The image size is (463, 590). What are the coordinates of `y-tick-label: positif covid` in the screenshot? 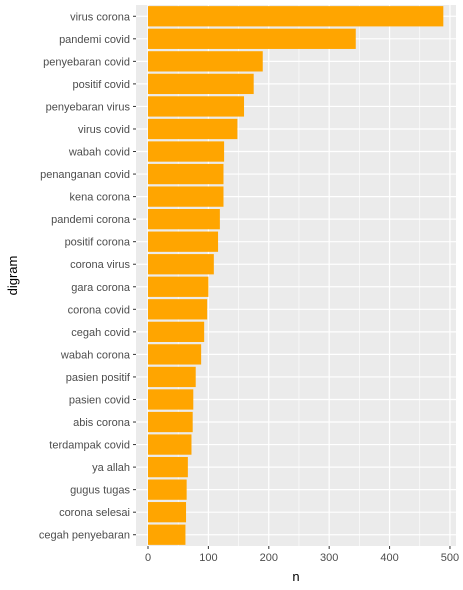 It's located at (101, 85).